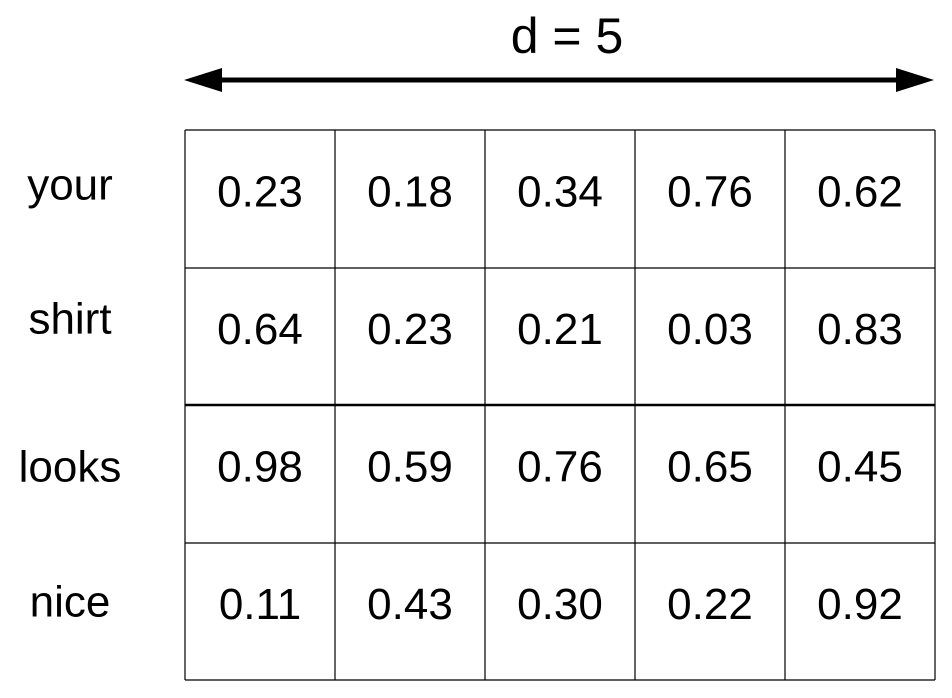  Describe the element at coordinates (860, 467) in the screenshot. I see `cell-value: 0.45` at that location.